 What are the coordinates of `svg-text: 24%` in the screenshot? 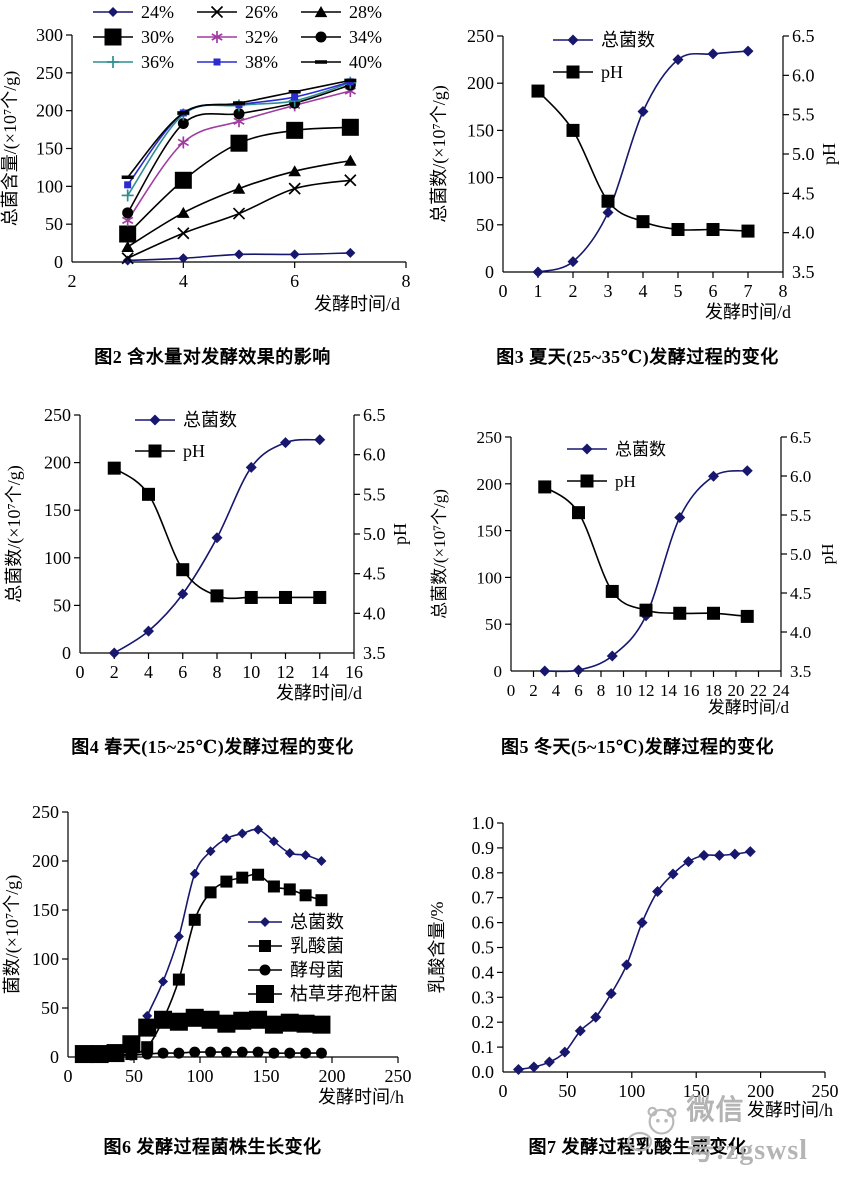 It's located at (157, 12).